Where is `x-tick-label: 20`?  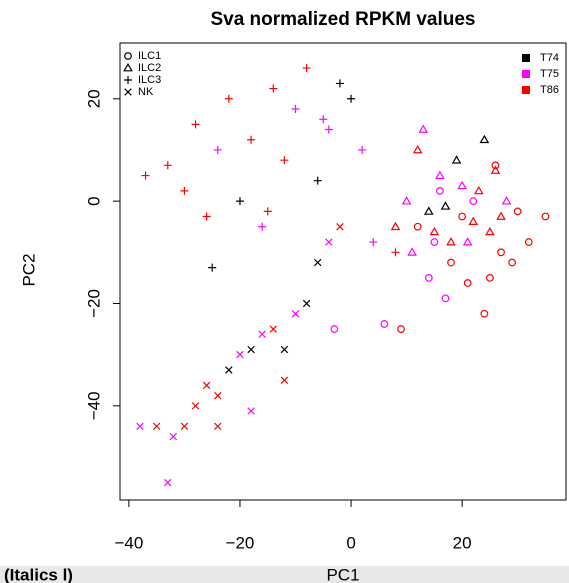
x-tick-label: 20 is located at coordinates (462, 542).